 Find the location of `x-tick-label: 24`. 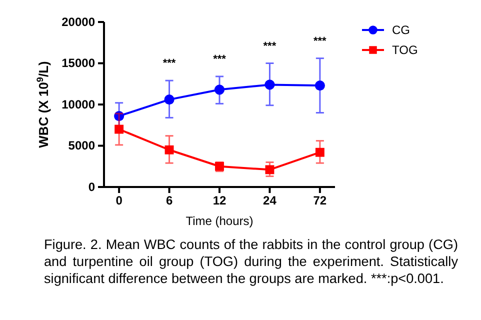

x-tick-label: 24 is located at coordinates (270, 201).